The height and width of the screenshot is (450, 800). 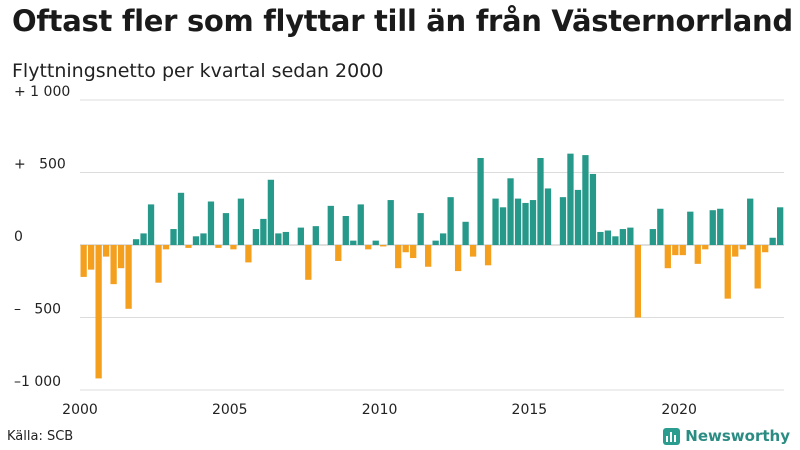 What do you see at coordinates (37, 310) in the screenshot?
I see `y-tick-label: – 500` at bounding box center [37, 310].